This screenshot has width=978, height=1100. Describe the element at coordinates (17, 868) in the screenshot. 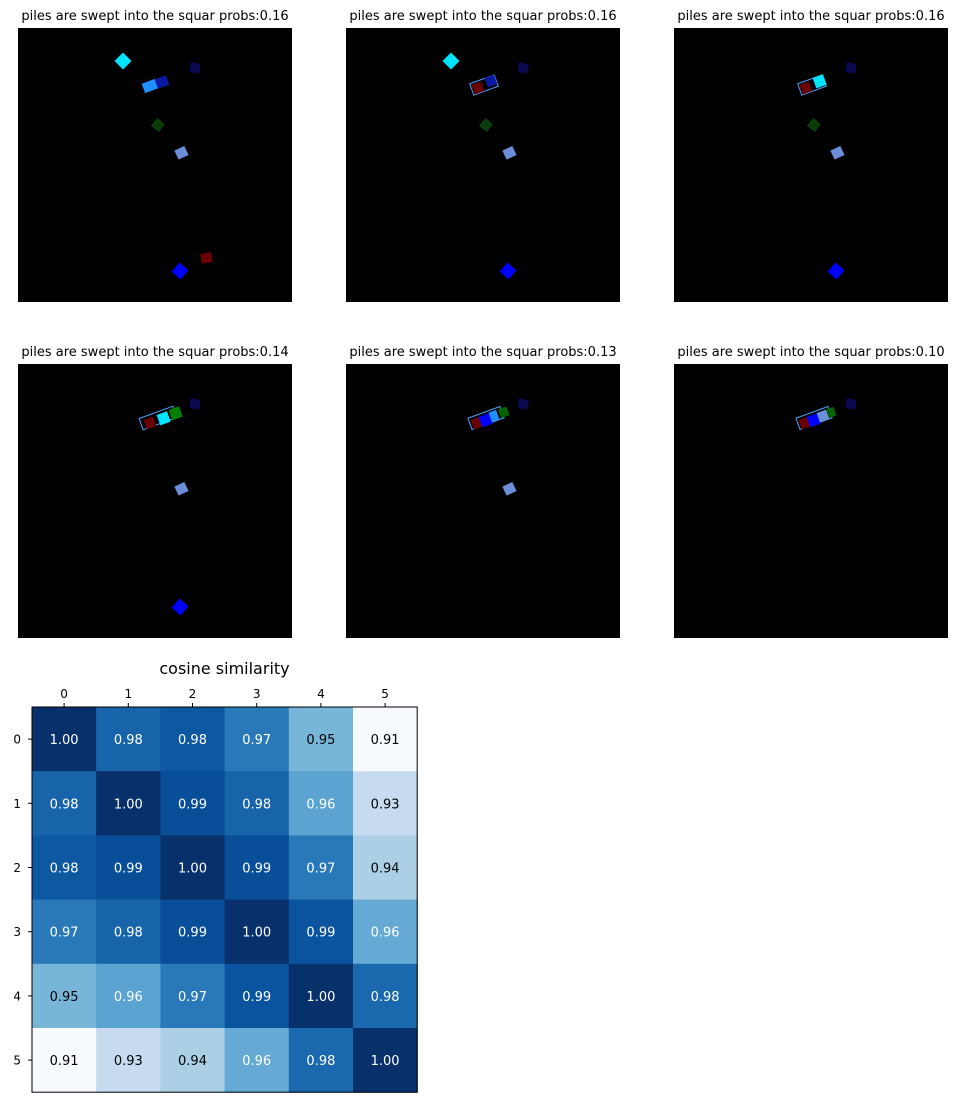

I see `y-tick-label: 2` at that location.